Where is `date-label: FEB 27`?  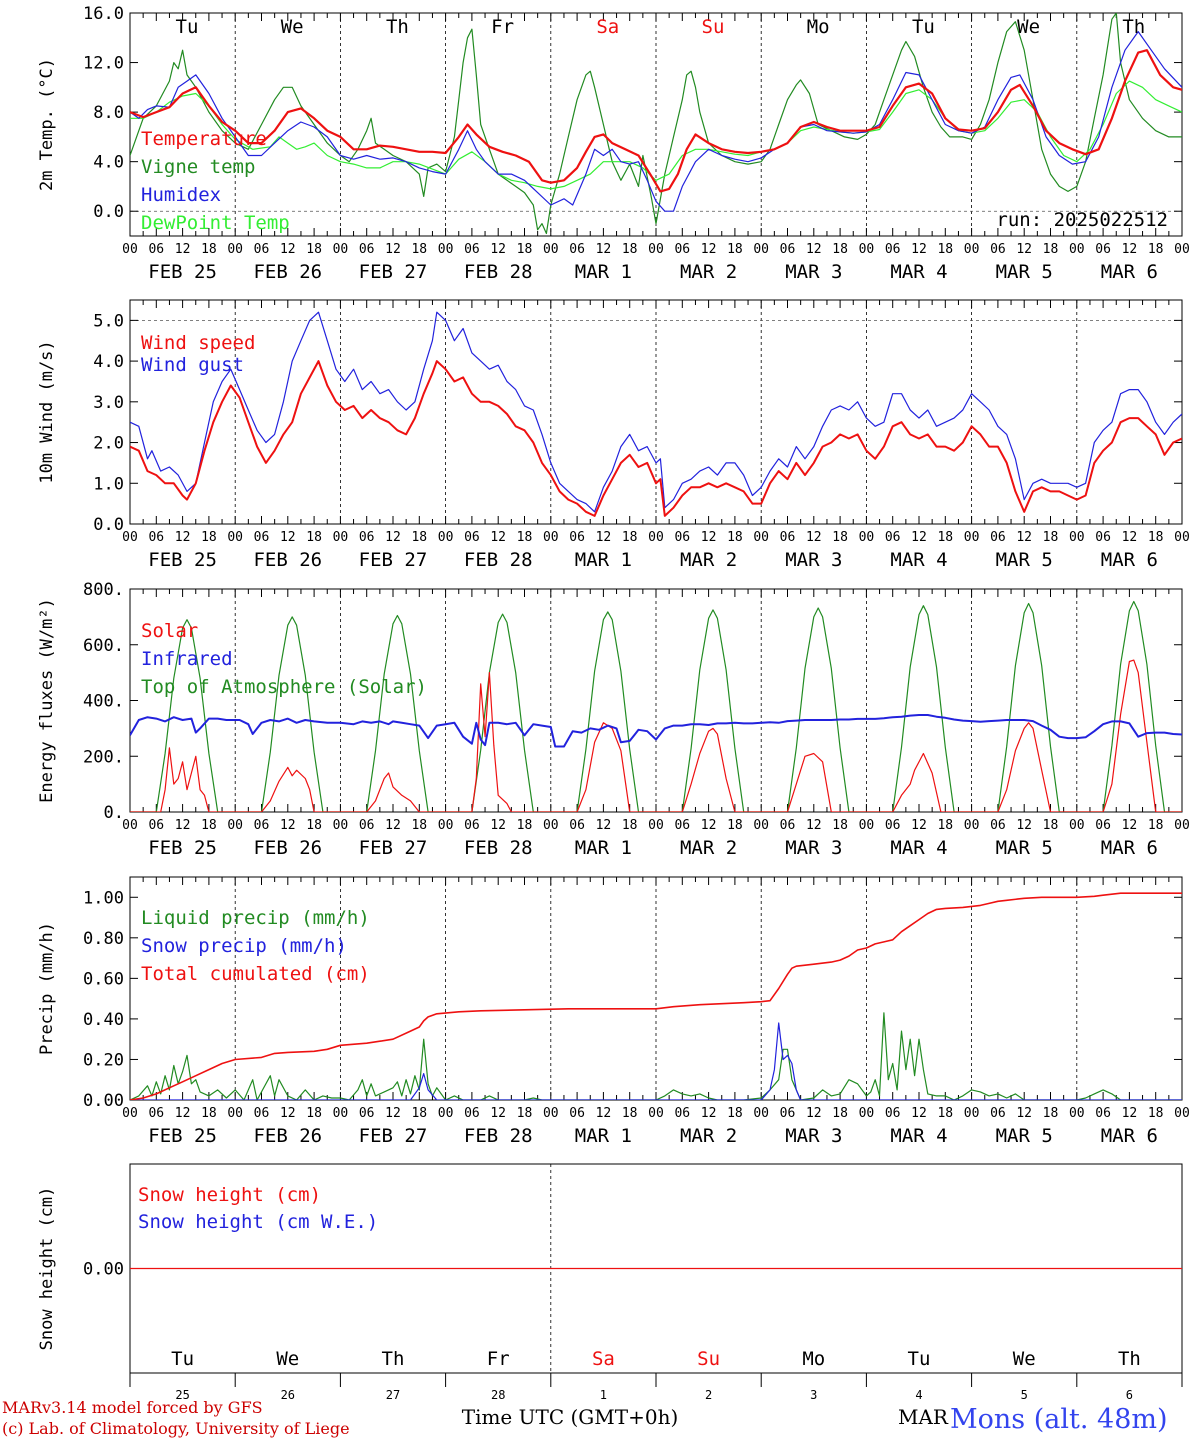
date-label: FEB 27 is located at coordinates (393, 272).